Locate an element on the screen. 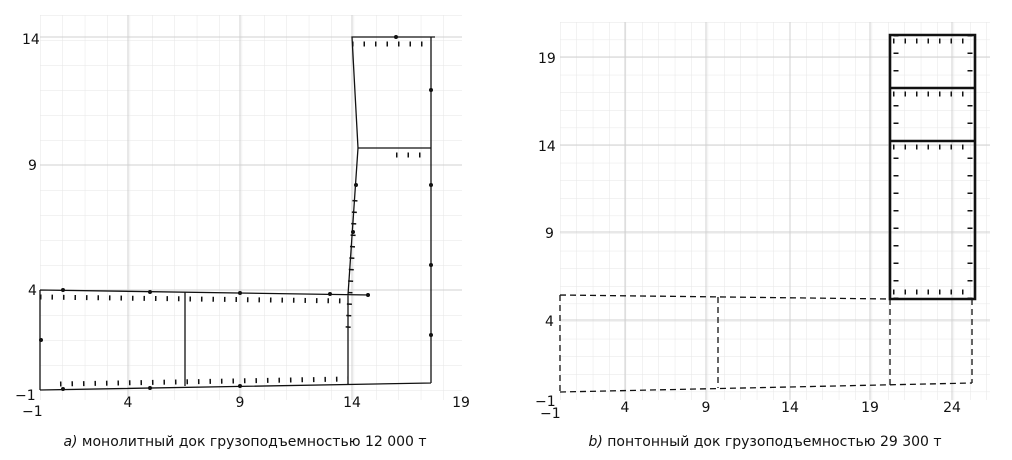  caption-label: a) is located at coordinates (70, 442).